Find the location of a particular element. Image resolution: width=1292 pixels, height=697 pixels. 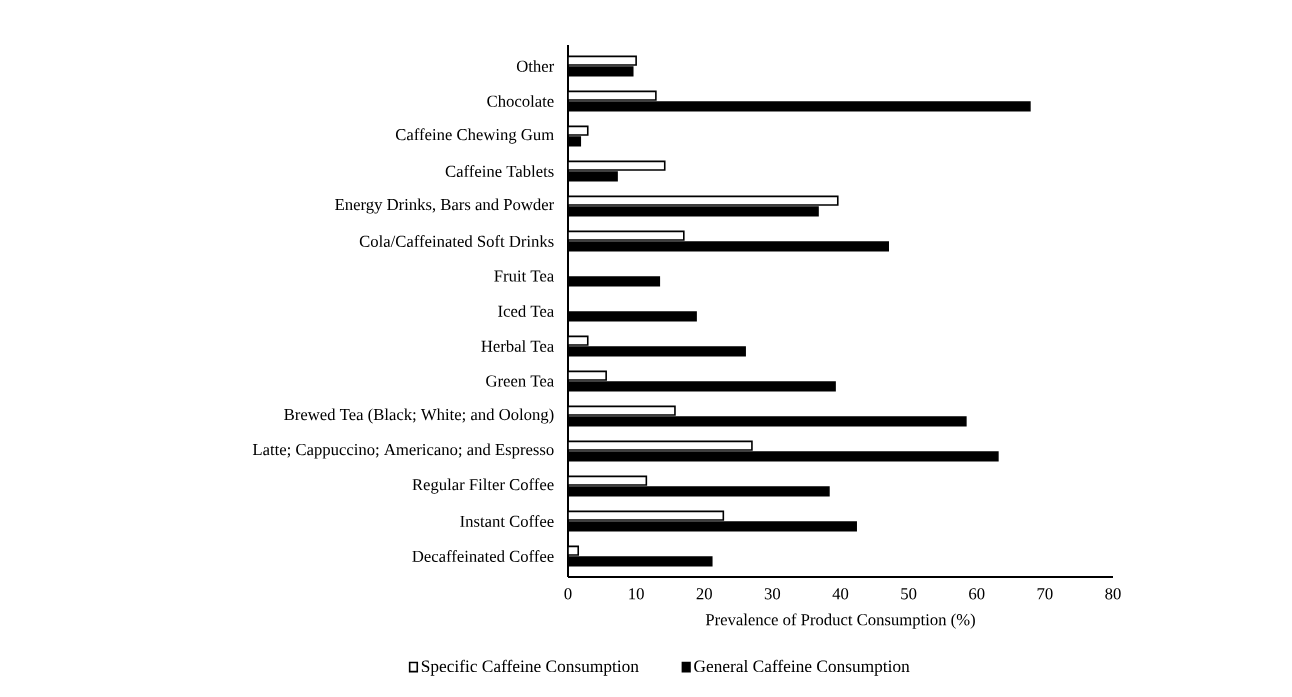

x-tick-label: 30 is located at coordinates (772, 594).